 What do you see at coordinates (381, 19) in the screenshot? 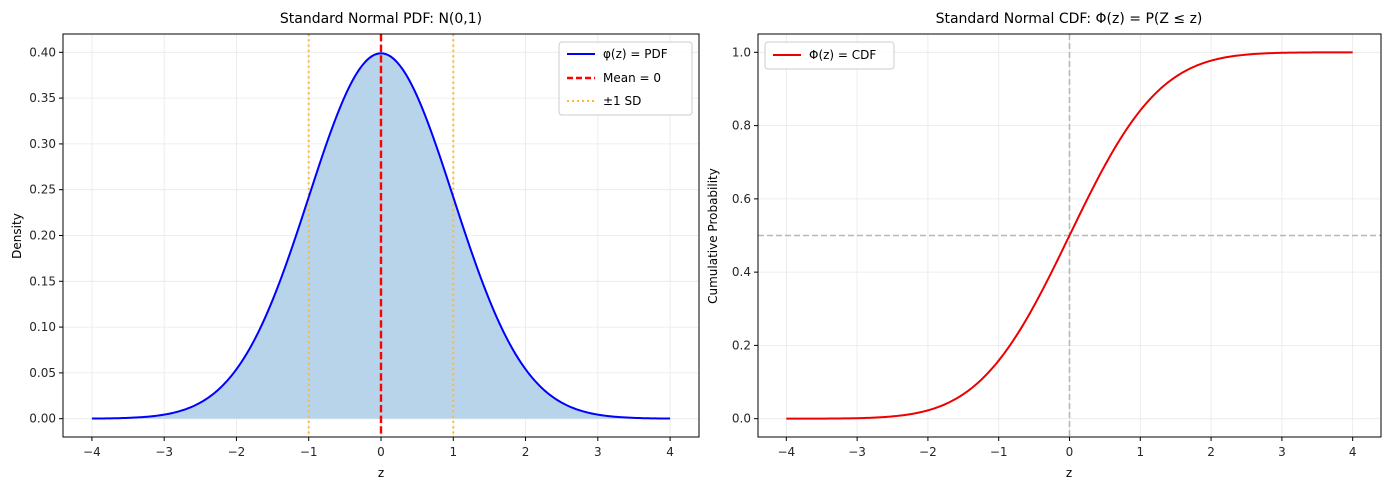
I see `pdf-chart-title: Standard Normal PDF: N(0,1)` at bounding box center [381, 19].